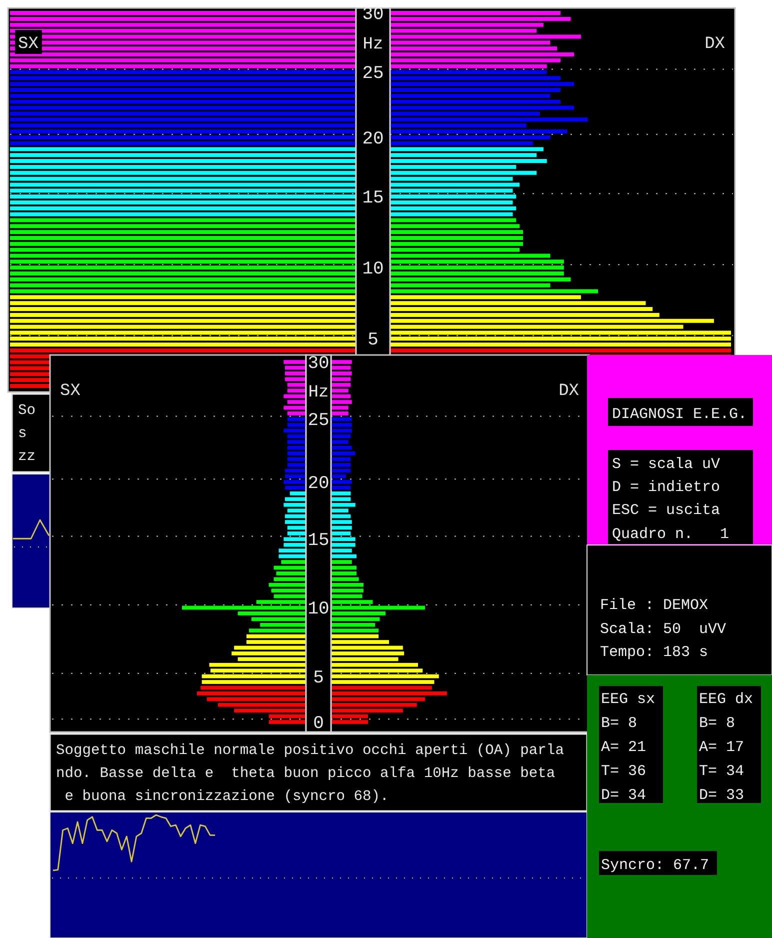 This screenshot has height=938, width=772. What do you see at coordinates (666, 487) in the screenshot?
I see `text: D = indietro` at bounding box center [666, 487].